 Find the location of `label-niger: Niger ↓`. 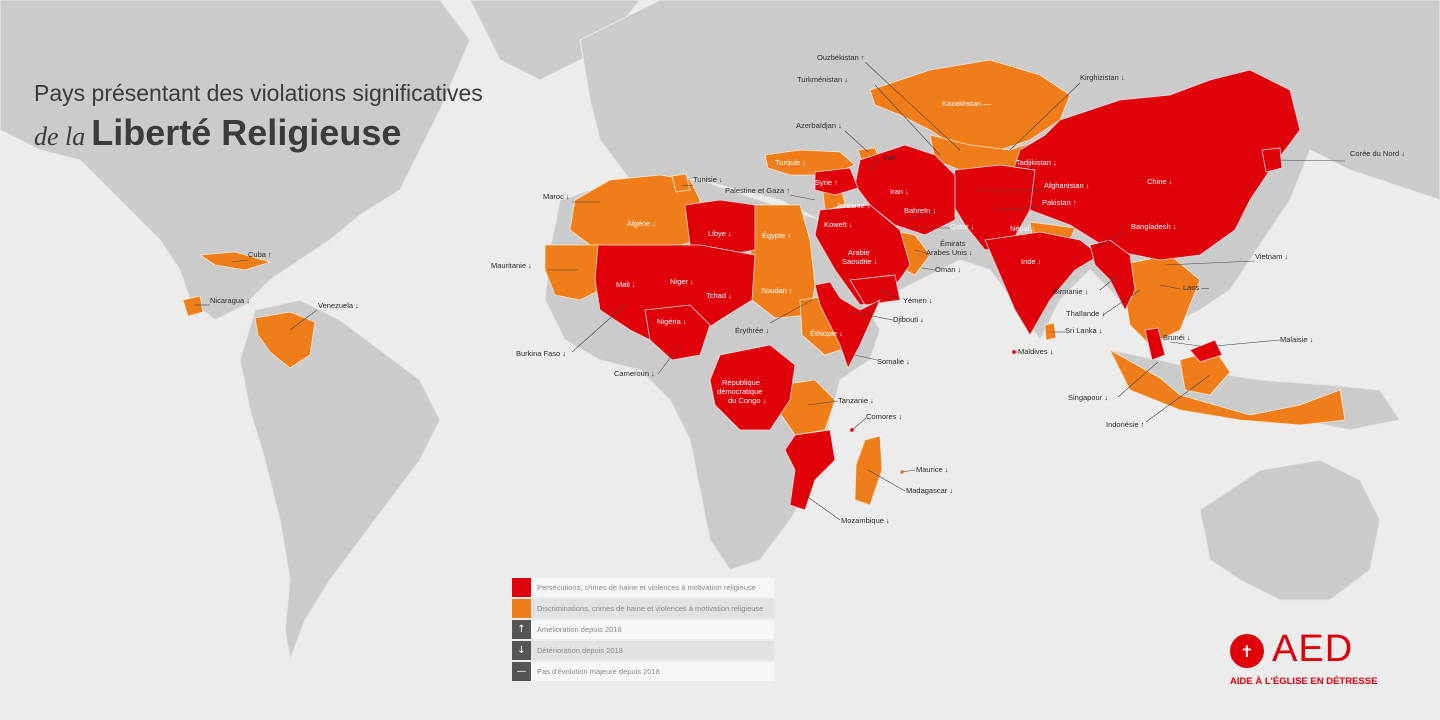

label-niger: Niger ↓ is located at coordinates (682, 281).